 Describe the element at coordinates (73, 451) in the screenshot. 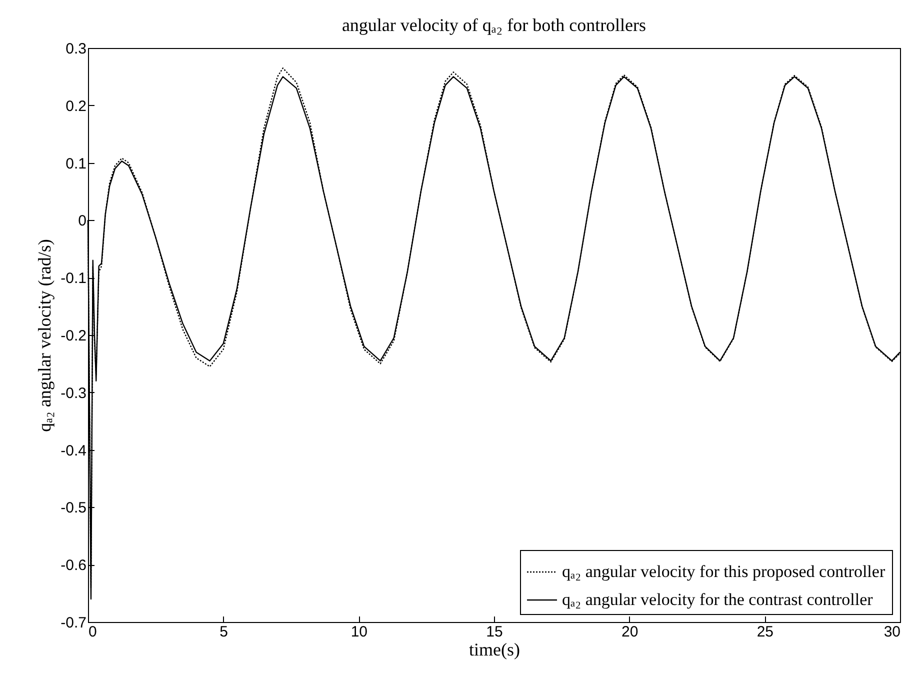

I see `y-tick-label: -0.4` at that location.